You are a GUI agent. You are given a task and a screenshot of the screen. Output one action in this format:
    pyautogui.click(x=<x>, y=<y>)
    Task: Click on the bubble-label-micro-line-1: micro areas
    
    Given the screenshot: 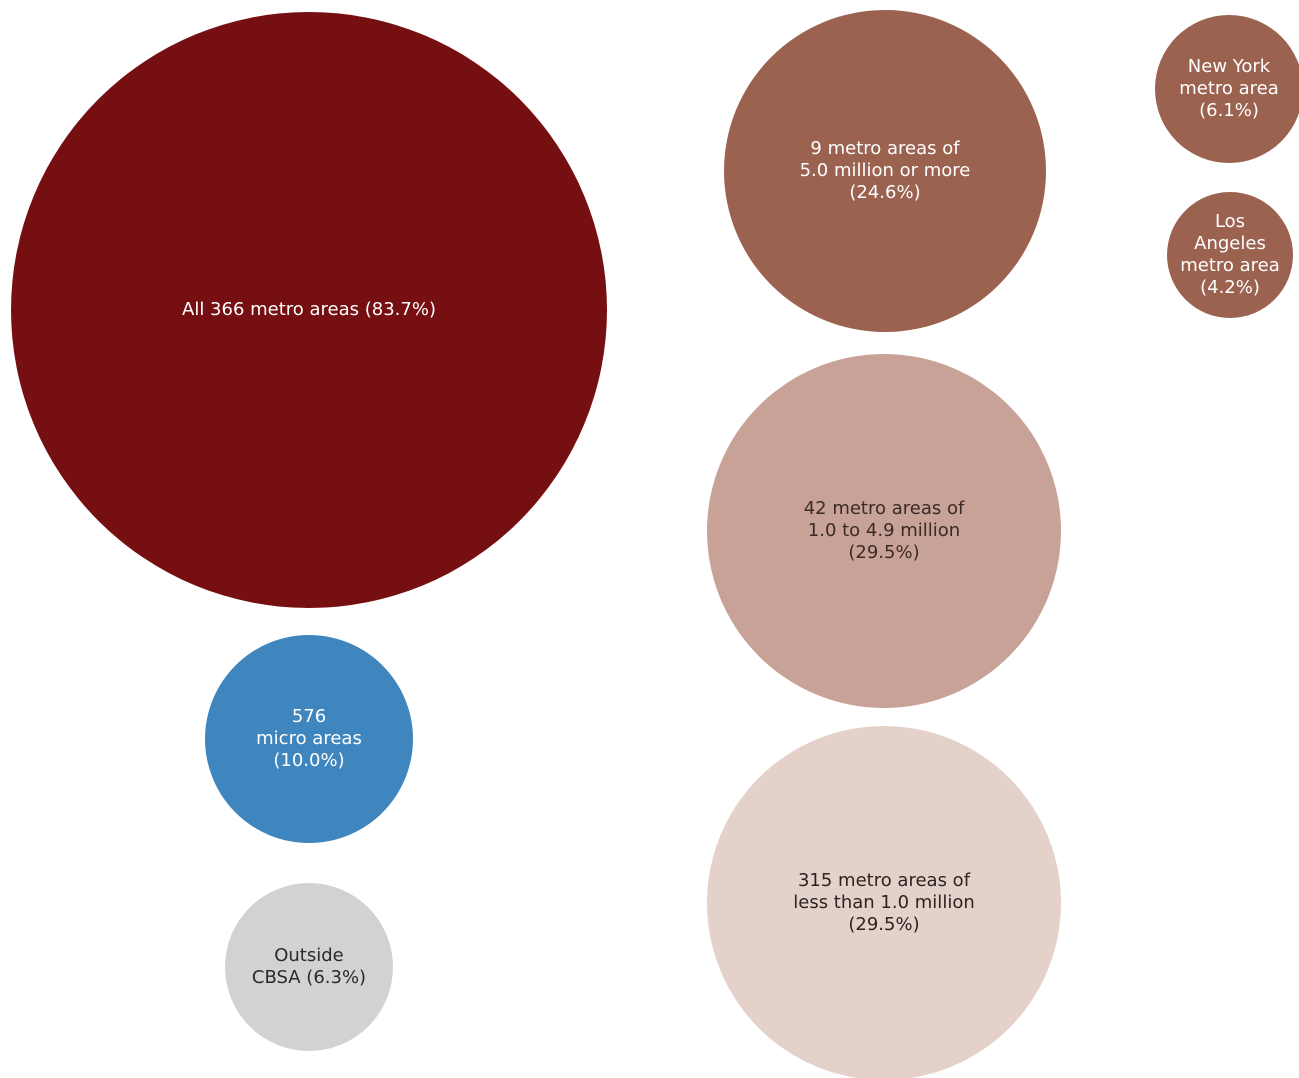 What is the action you would take?
    pyautogui.click(x=309, y=738)
    